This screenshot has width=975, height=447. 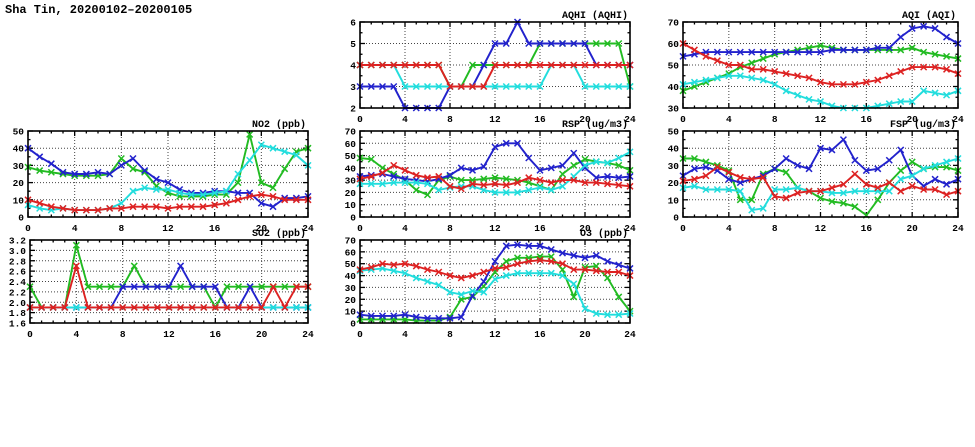 I want to click on page-title: Sha Tin, 20200102–20200105, so click(x=99, y=10).